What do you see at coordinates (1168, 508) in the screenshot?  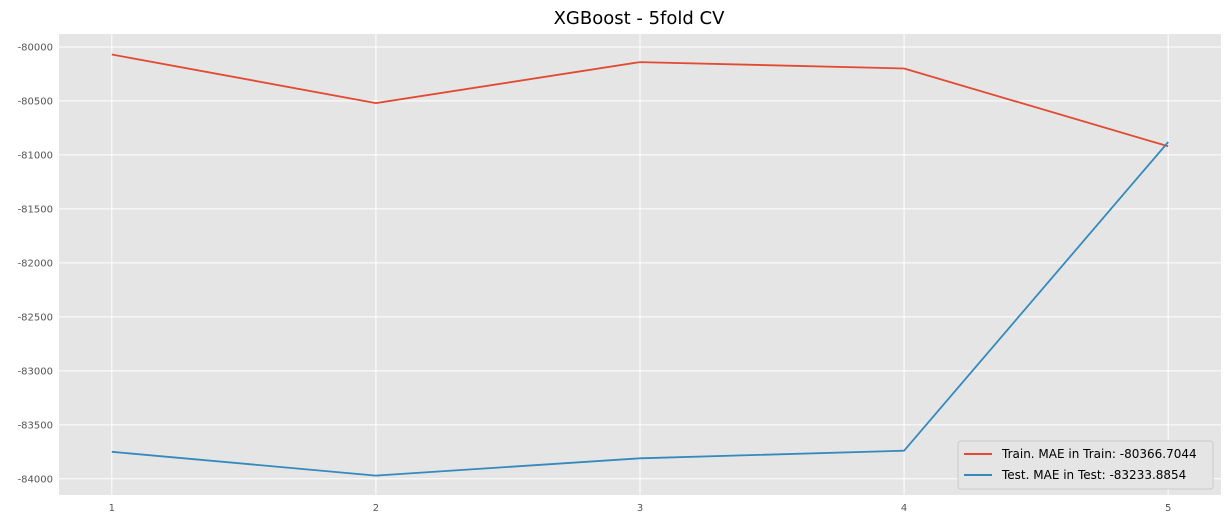 I see `x-tick-label: 5` at bounding box center [1168, 508].